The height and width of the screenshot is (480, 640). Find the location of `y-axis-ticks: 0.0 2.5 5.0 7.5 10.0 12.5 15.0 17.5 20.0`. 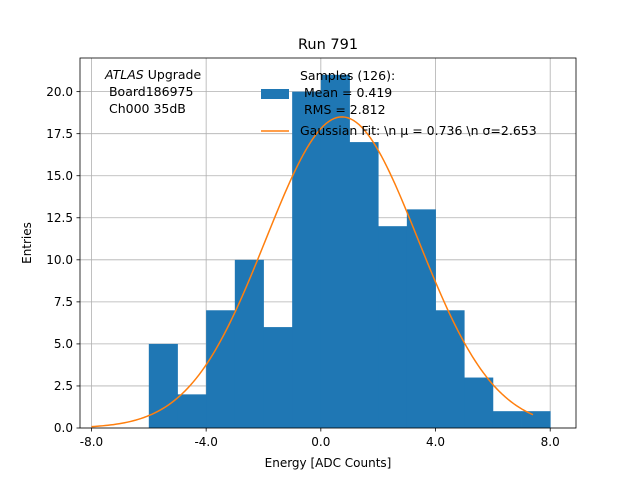

y-axis-ticks: 0.0 2.5 5.0 7.5 10.0 12.5 15.0 17.5 20.0 is located at coordinates (63, 260).